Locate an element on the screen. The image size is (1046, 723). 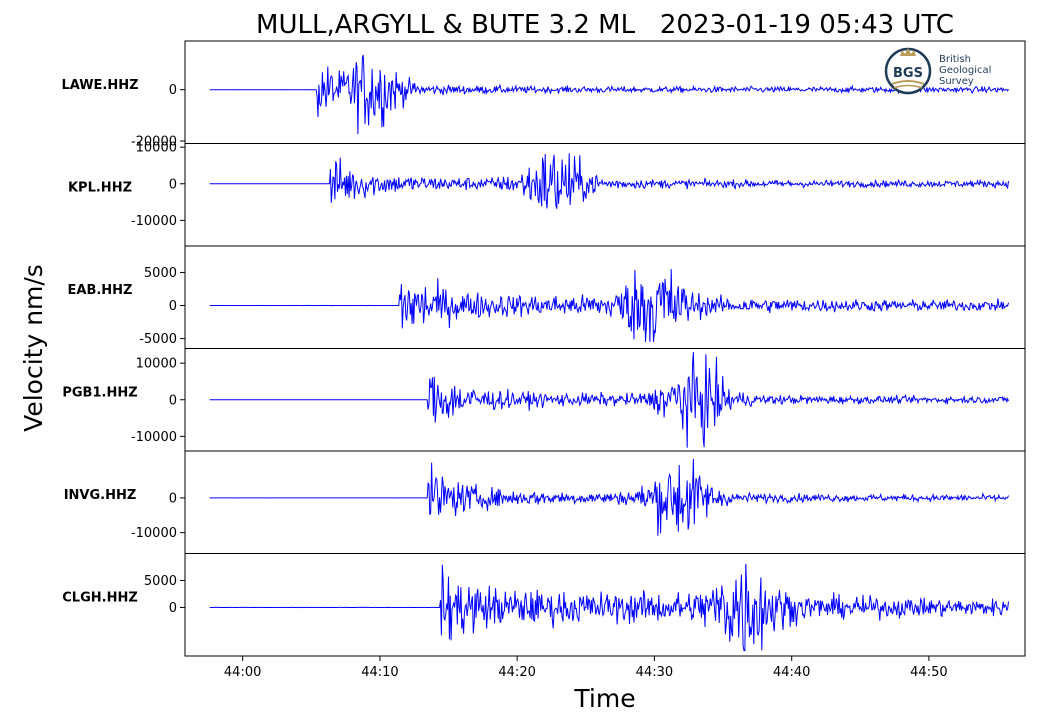
station-label: CLGH.HHZ is located at coordinates (100, 598).